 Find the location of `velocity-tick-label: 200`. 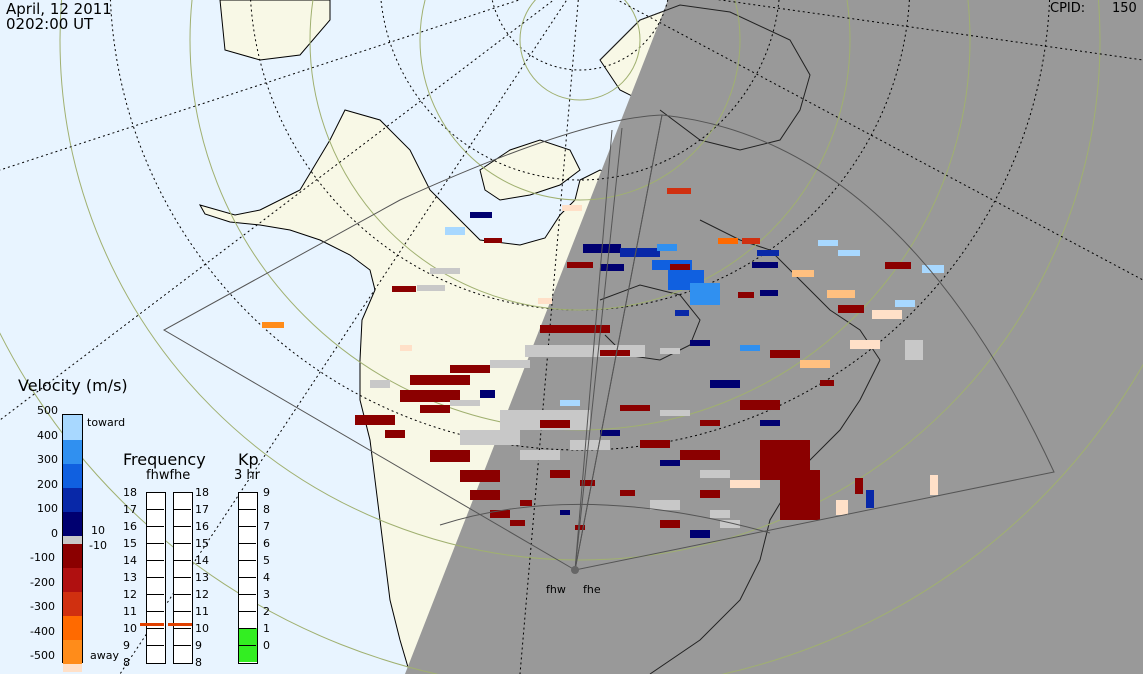

velocity-tick-label: 200 is located at coordinates (47, 484).